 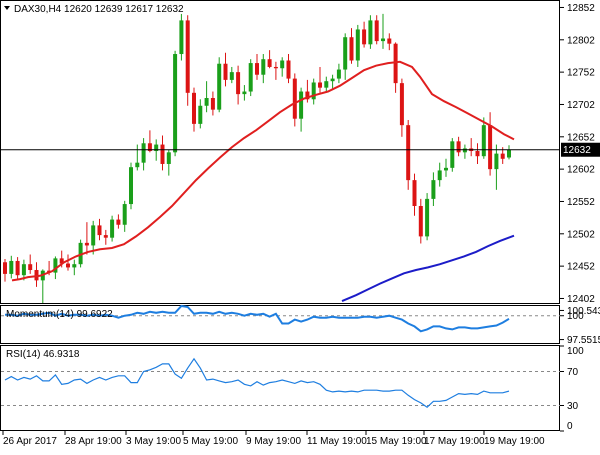 I want to click on triangle-down-icon, so click(x=7, y=8).